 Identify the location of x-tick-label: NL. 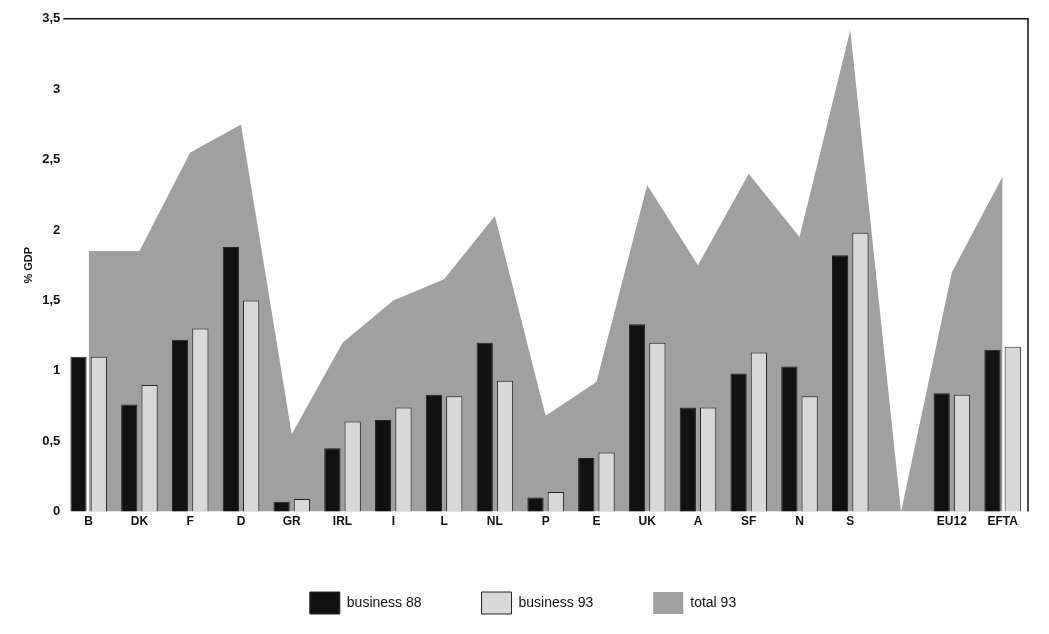
(494, 521).